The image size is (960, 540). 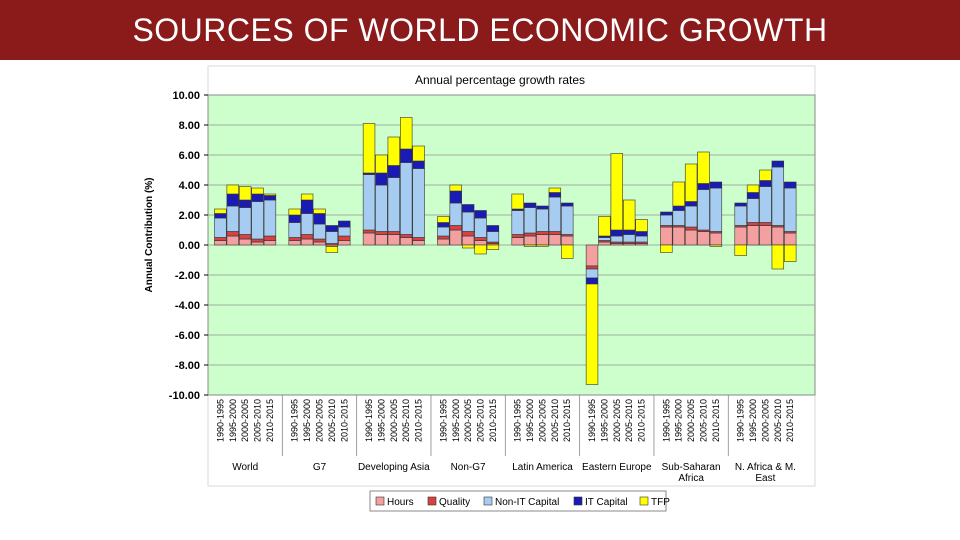 I want to click on y-tick-label: 8.00, so click(x=189, y=126).